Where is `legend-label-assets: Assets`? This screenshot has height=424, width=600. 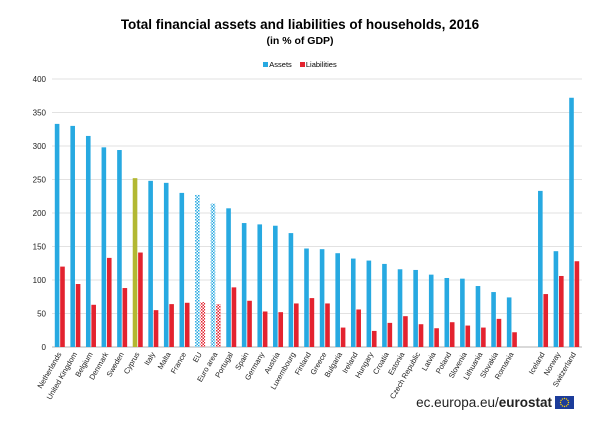 legend-label-assets: Assets is located at coordinates (280, 64).